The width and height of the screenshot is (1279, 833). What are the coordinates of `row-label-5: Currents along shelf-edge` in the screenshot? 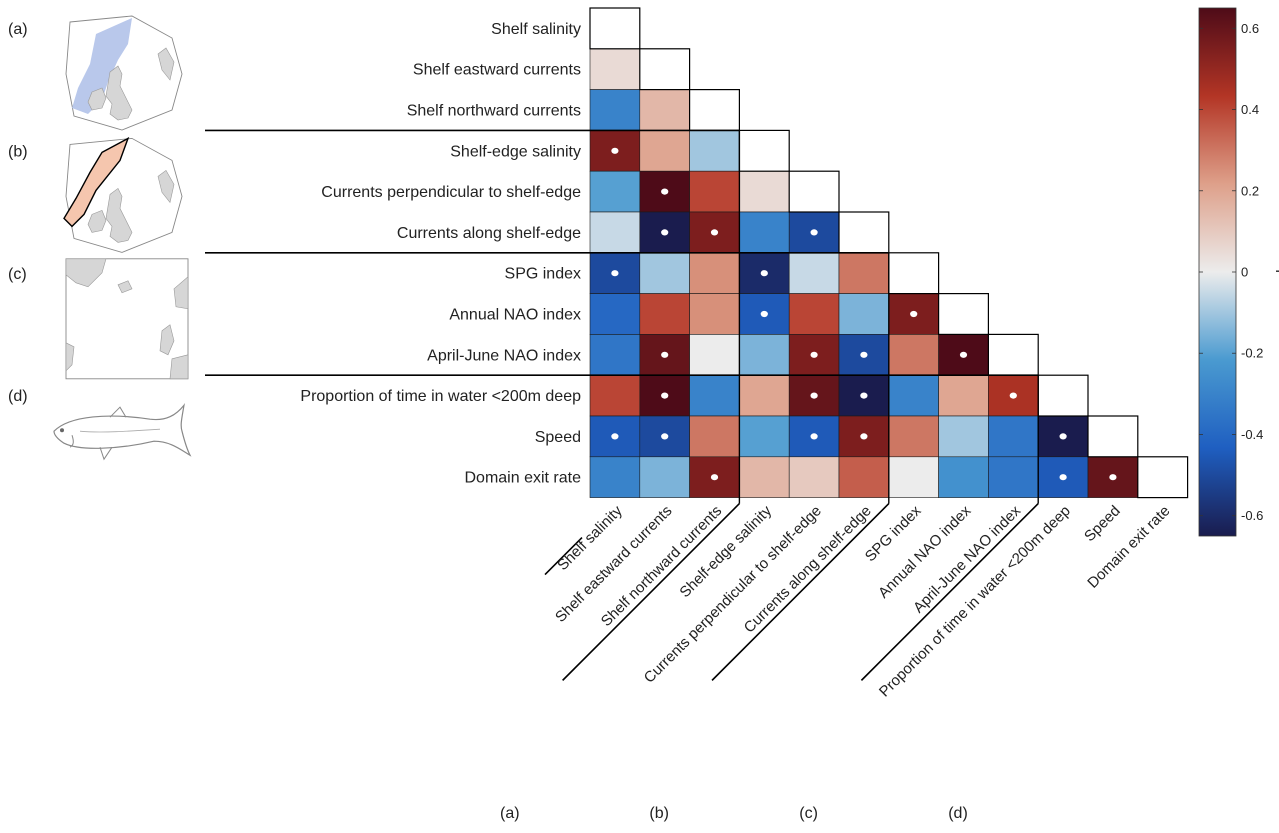 It's located at (489, 233).